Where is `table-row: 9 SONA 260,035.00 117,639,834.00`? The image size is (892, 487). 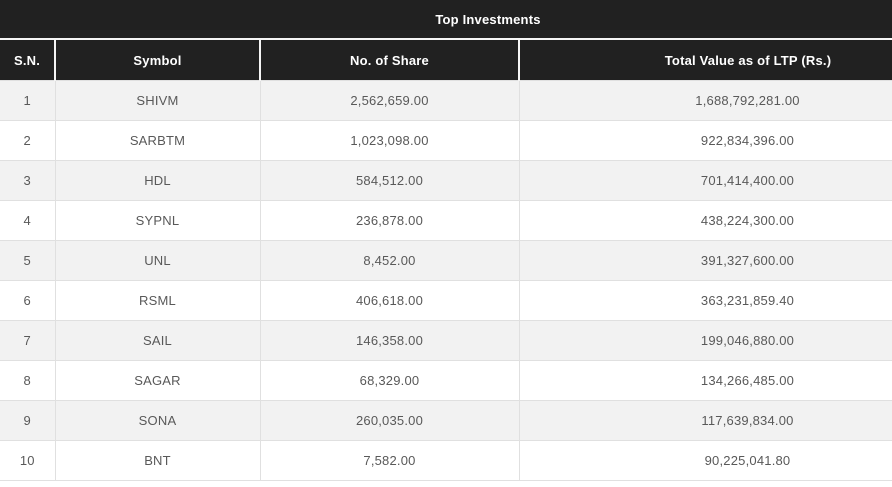
table-row: 9 SONA 260,035.00 117,639,834.00 is located at coordinates (446, 420).